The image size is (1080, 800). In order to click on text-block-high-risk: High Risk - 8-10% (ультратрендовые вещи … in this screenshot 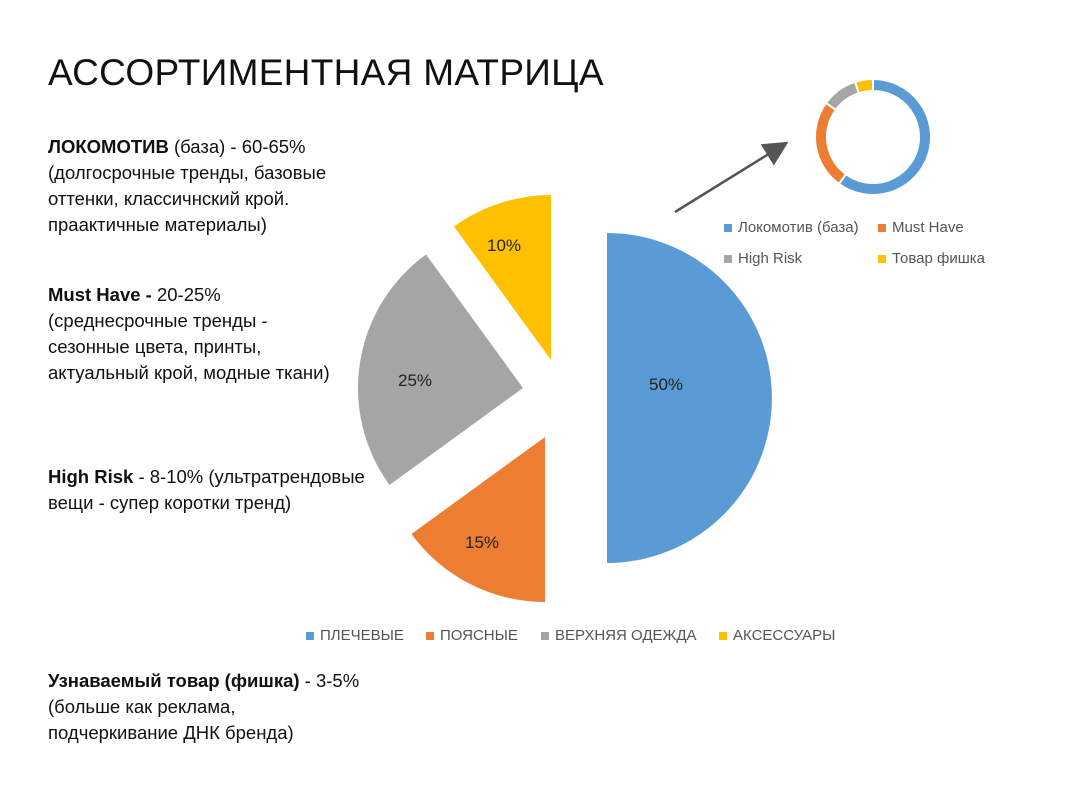, I will do `click(228, 490)`.